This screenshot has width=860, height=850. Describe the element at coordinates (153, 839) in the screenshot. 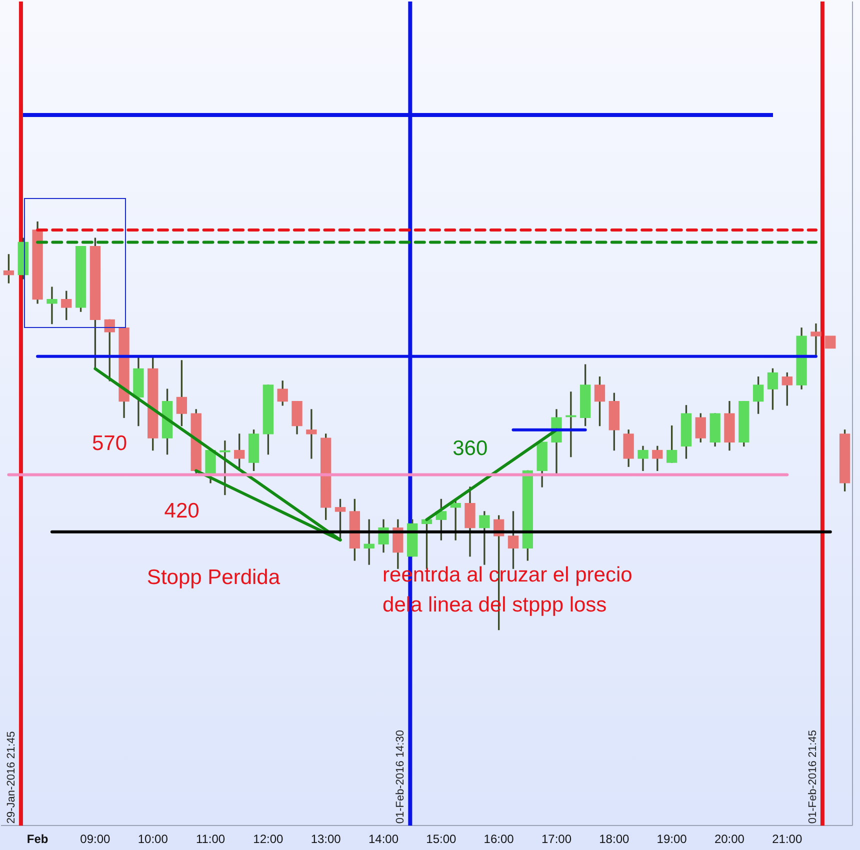

I see `x-tick-label: 10:00` at that location.